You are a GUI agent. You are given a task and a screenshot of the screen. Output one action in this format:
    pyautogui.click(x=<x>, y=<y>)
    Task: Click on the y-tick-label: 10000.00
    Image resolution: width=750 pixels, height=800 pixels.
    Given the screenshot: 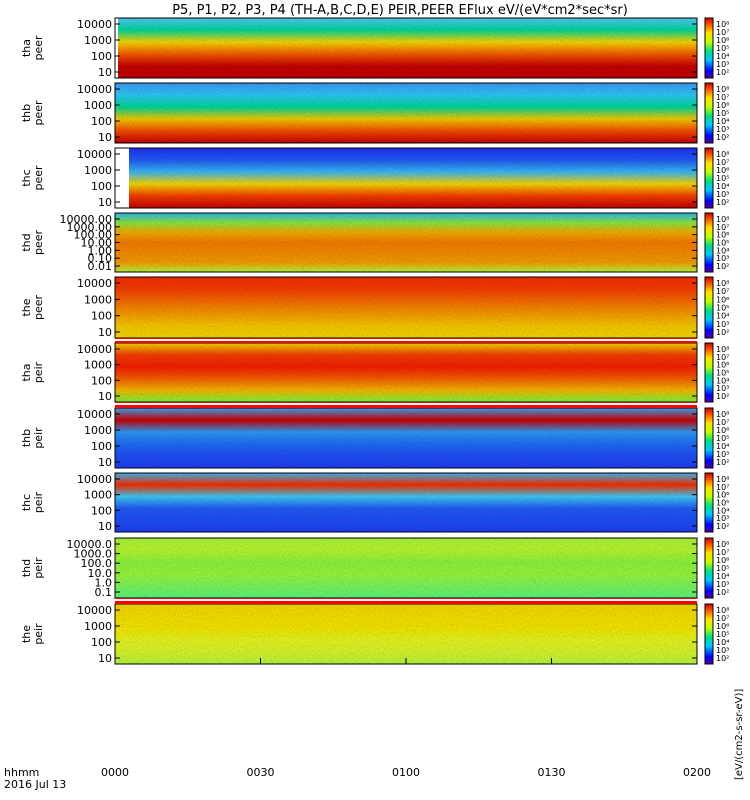 What is the action you would take?
    pyautogui.click(x=86, y=219)
    